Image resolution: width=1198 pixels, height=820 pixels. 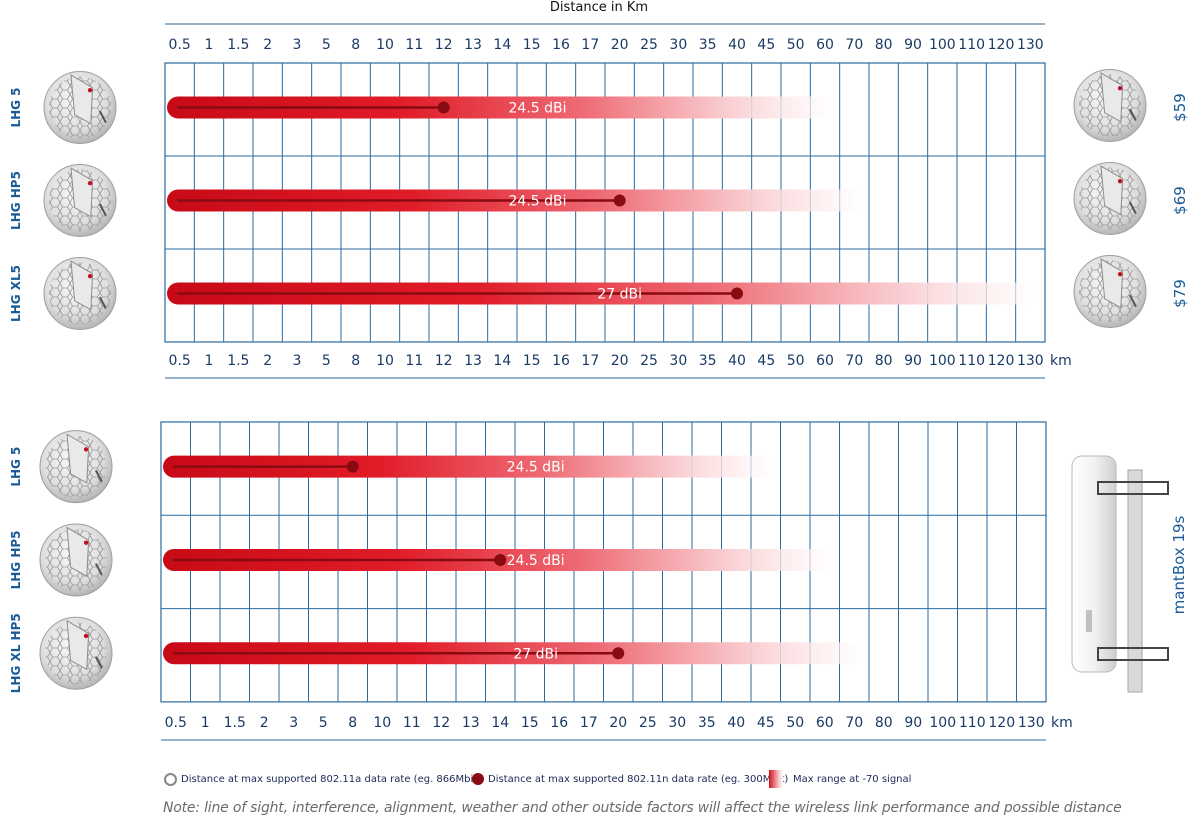 What do you see at coordinates (502, 361) in the screenshot?
I see `bottom-tick-label: 14` at bounding box center [502, 361].